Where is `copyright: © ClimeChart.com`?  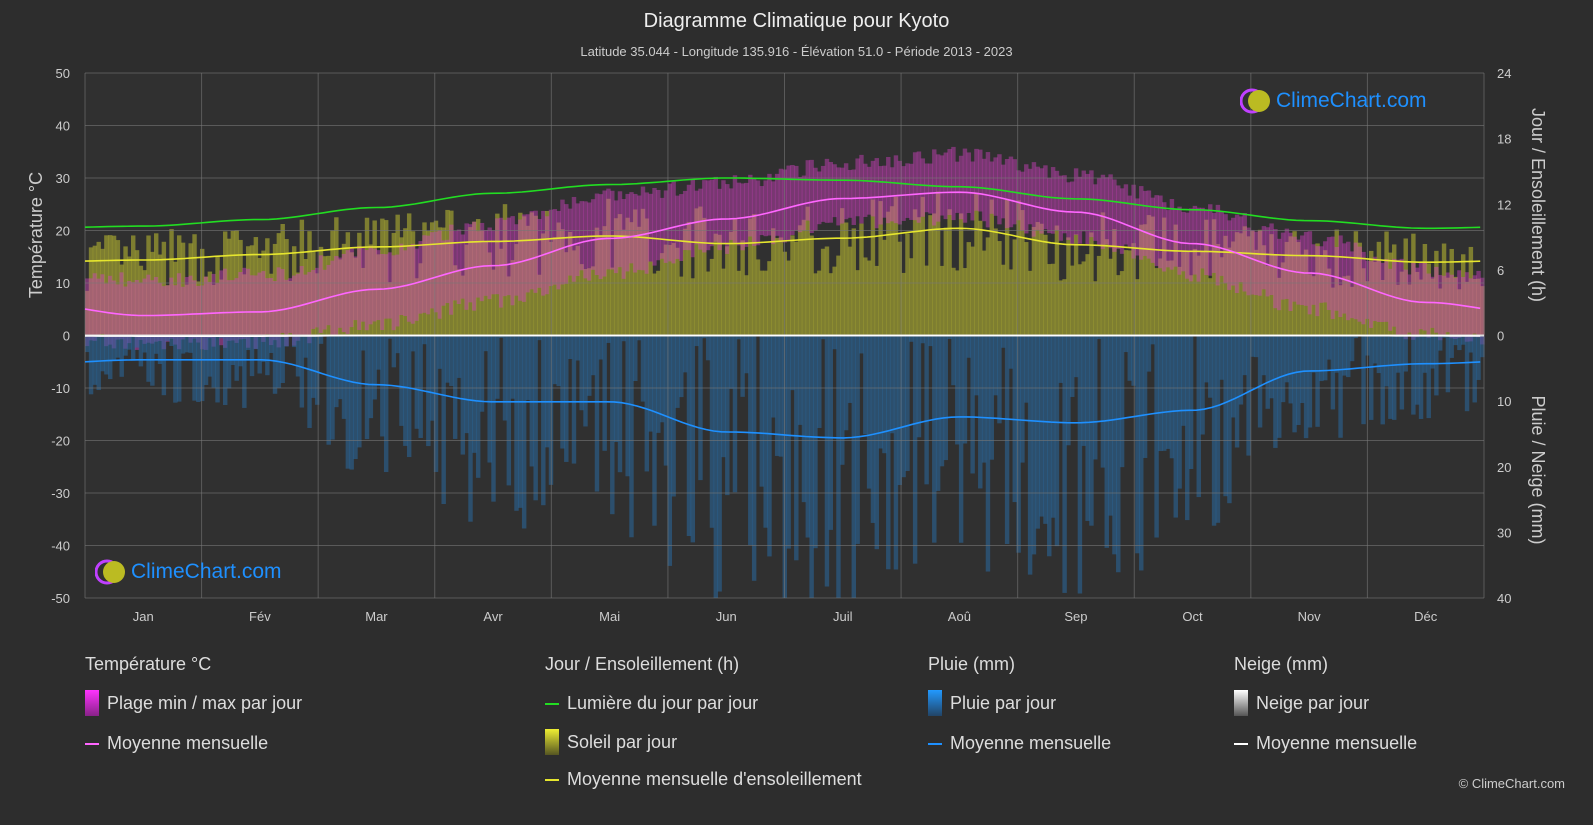
copyright: © ClimeChart.com is located at coordinates (1511, 783).